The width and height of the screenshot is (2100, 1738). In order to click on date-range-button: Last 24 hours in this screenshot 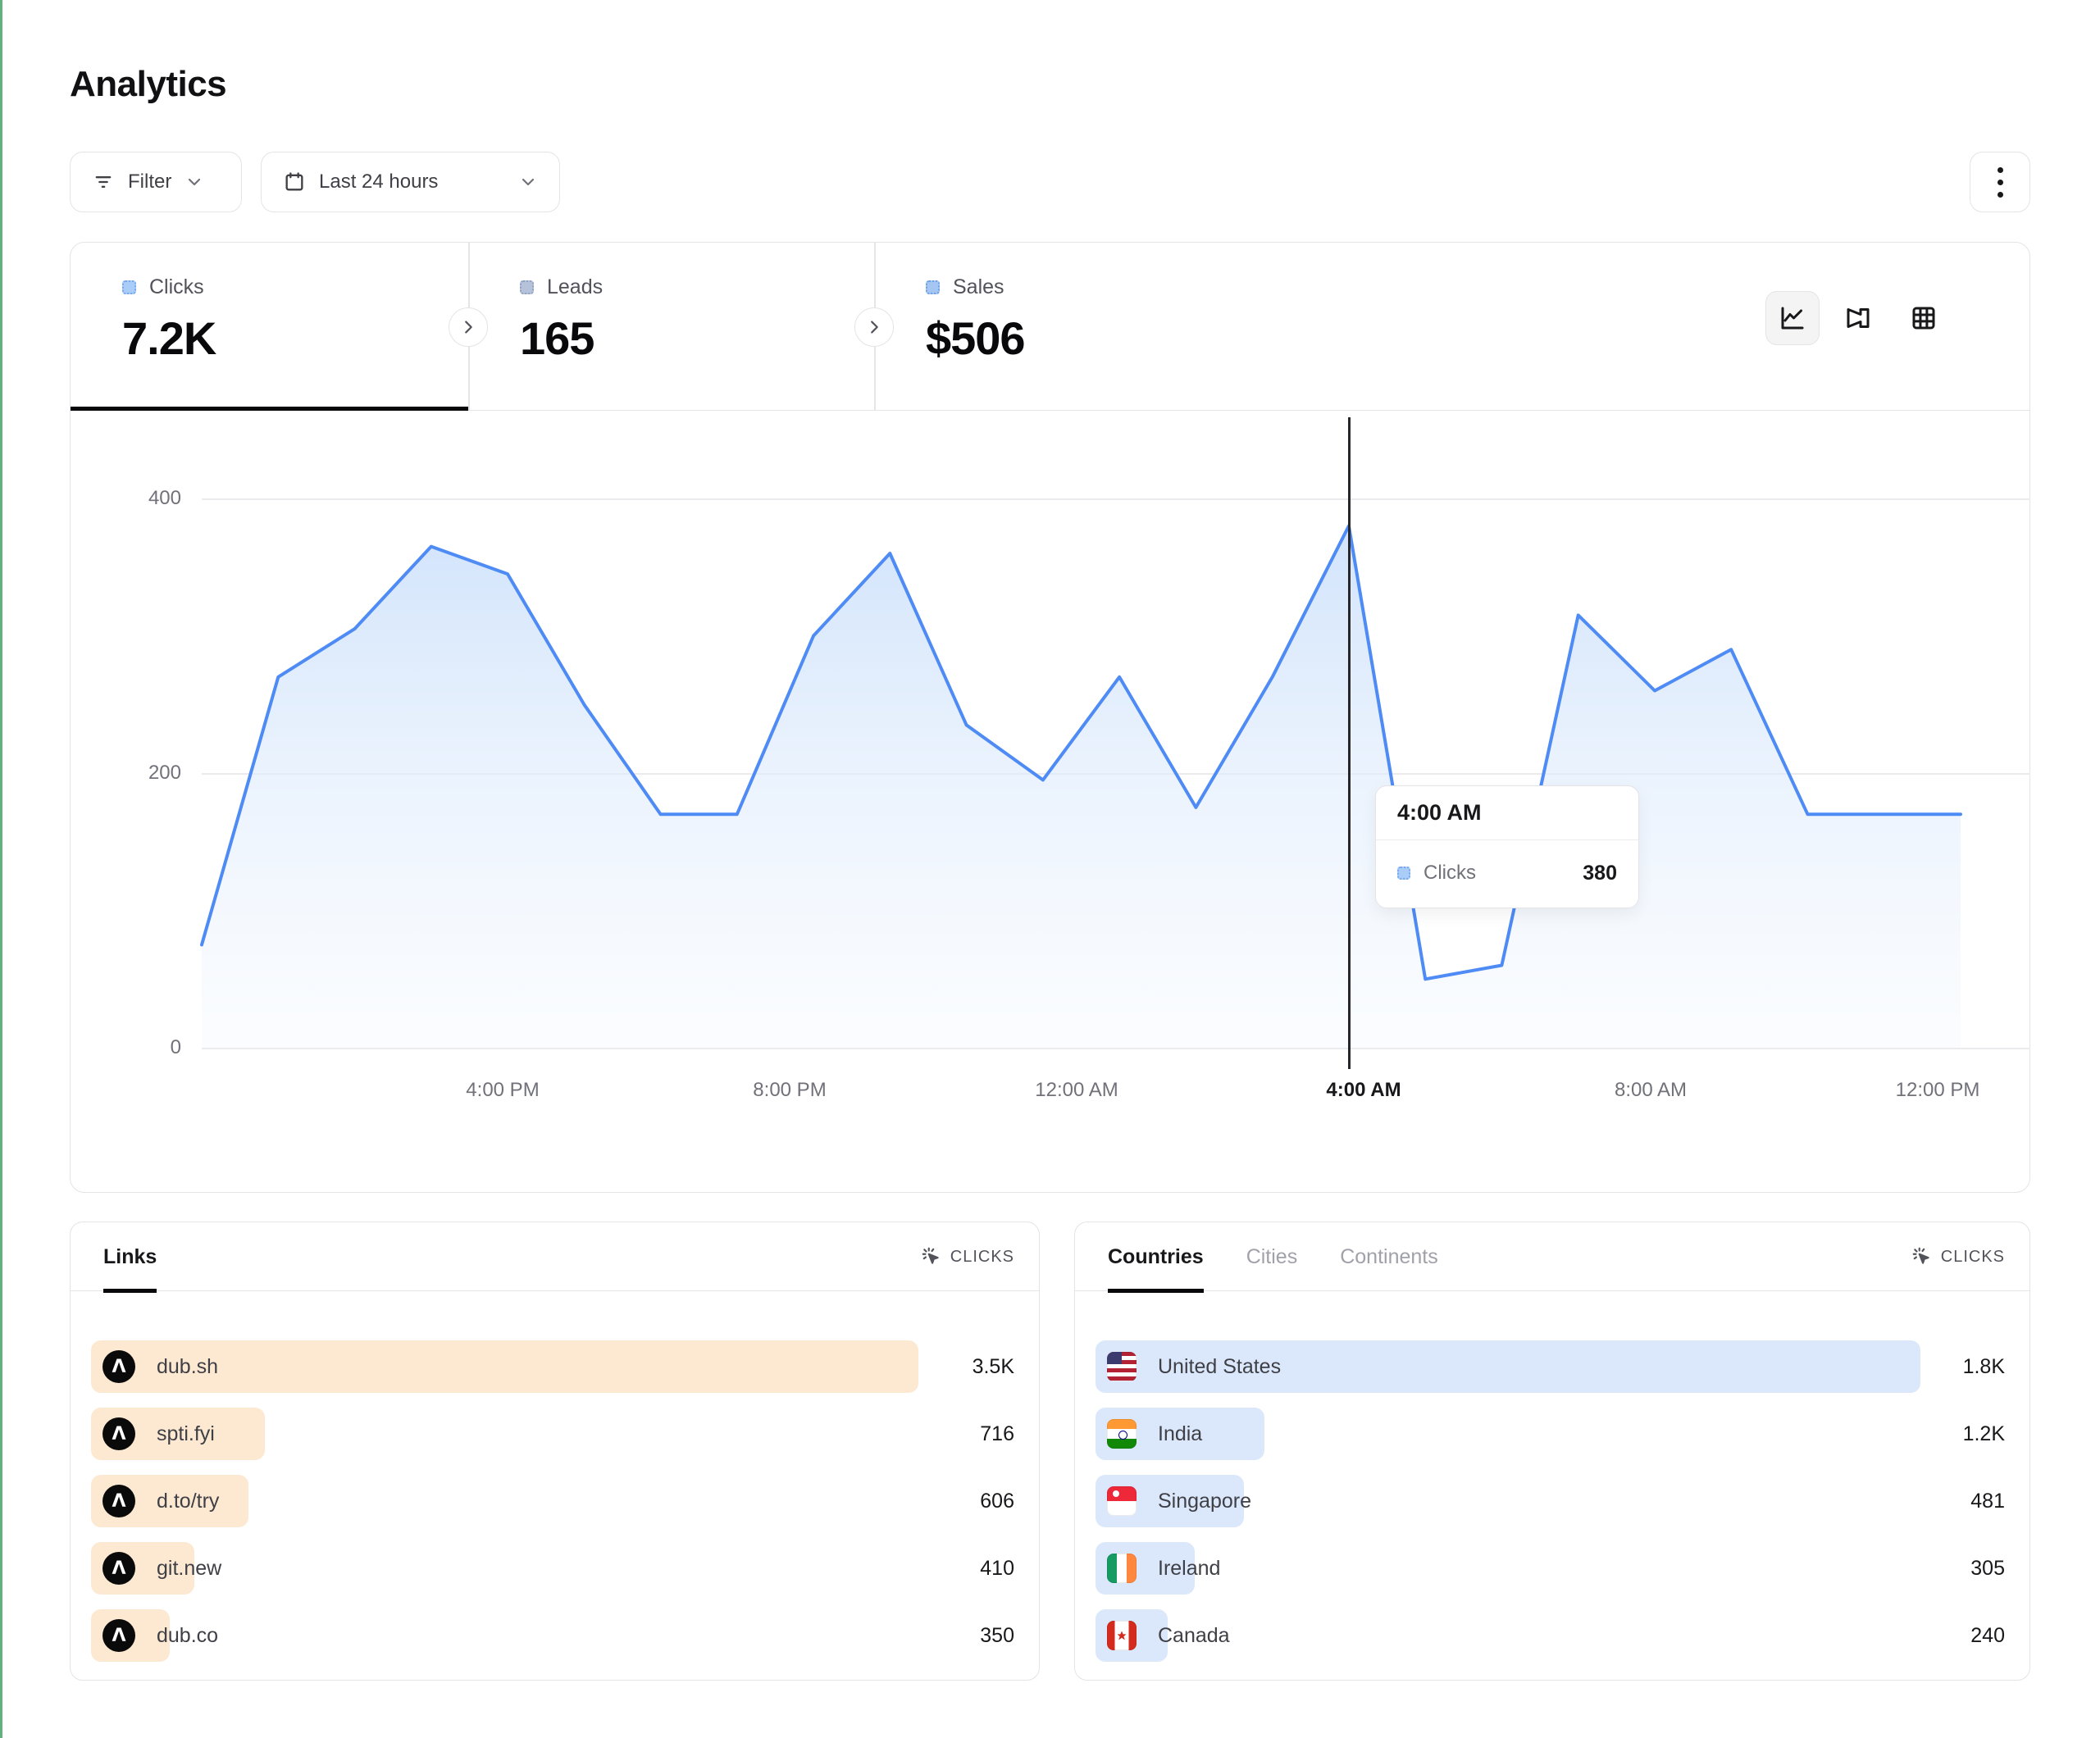, I will do `click(410, 182)`.